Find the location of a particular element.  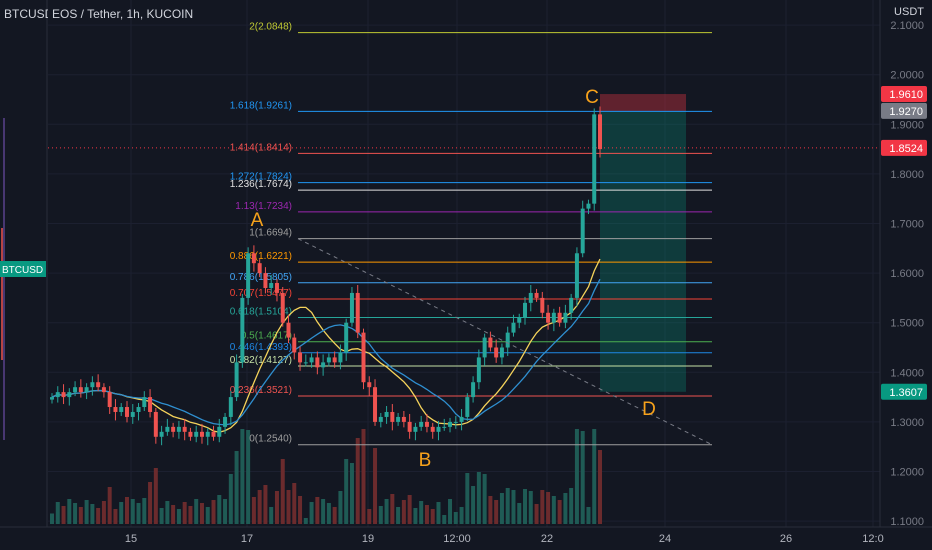

price-tick-label: 1.2000 is located at coordinates (907, 473).